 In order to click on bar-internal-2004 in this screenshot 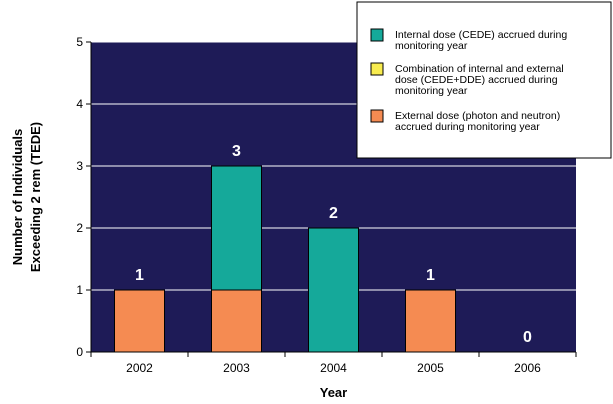, I will do `click(333, 290)`.